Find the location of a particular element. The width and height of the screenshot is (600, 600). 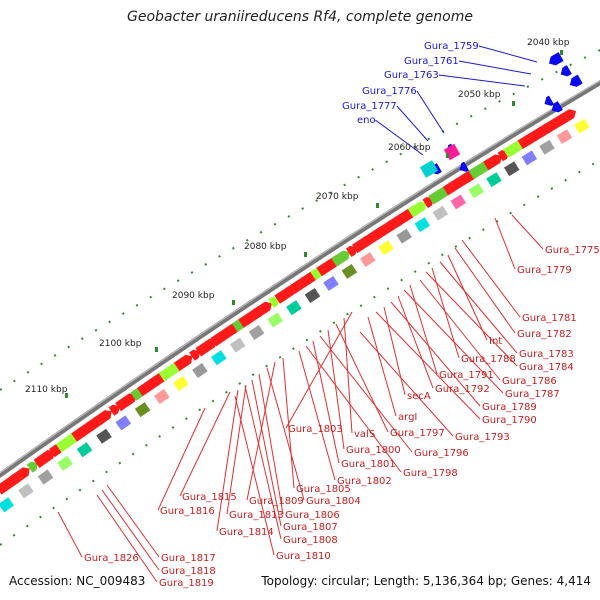

gene-label-inner: Gura_1806 is located at coordinates (312, 515).